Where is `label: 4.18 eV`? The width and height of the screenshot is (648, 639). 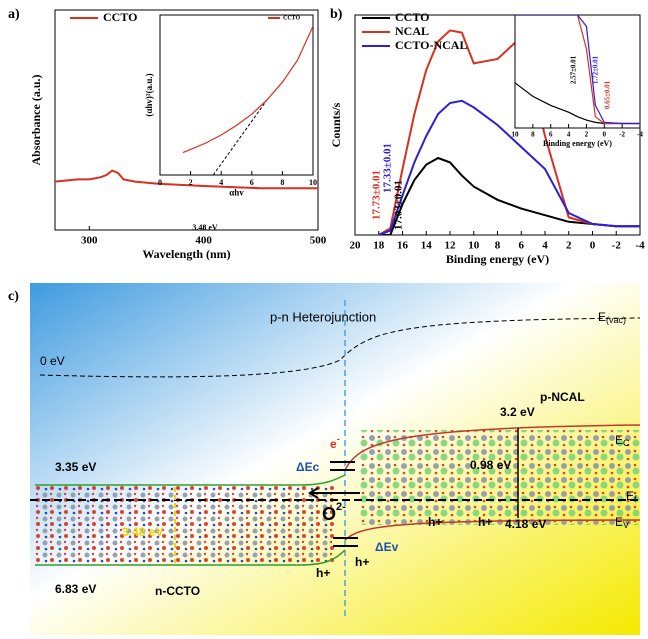 label: 4.18 eV is located at coordinates (525, 524).